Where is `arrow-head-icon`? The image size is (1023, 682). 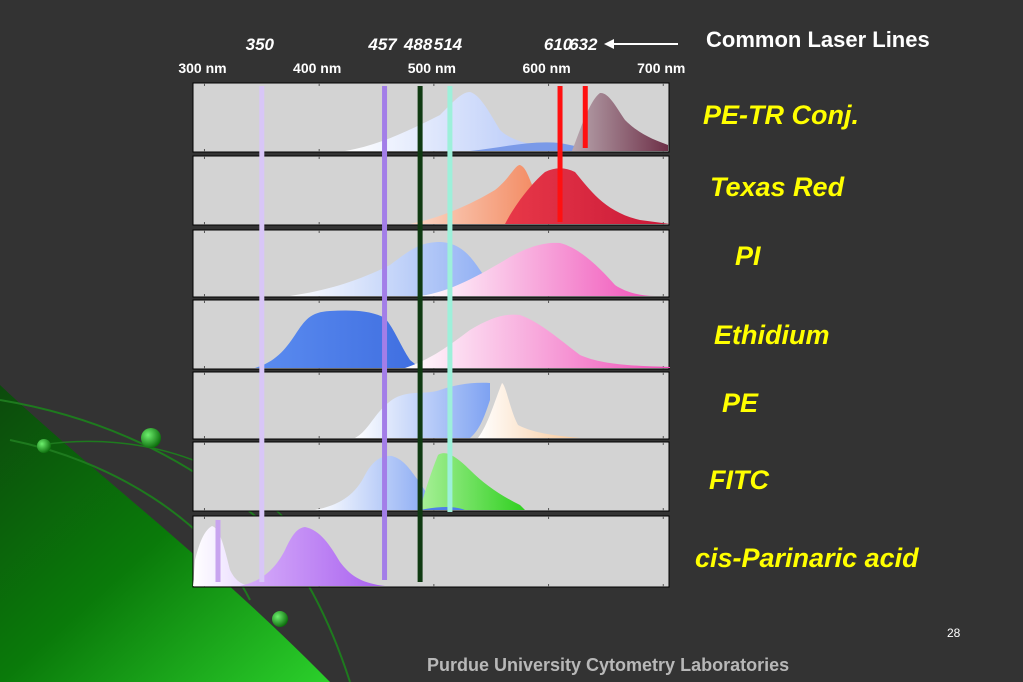 arrow-head-icon is located at coordinates (609, 44).